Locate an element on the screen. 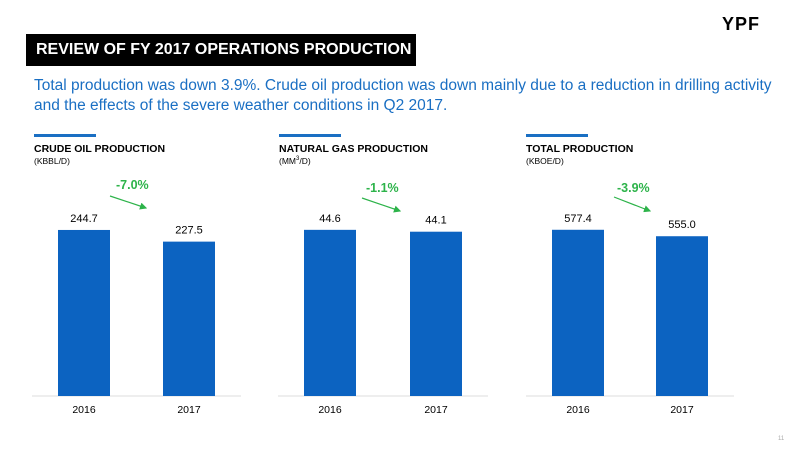  total-production-accent-rule is located at coordinates (557, 135).